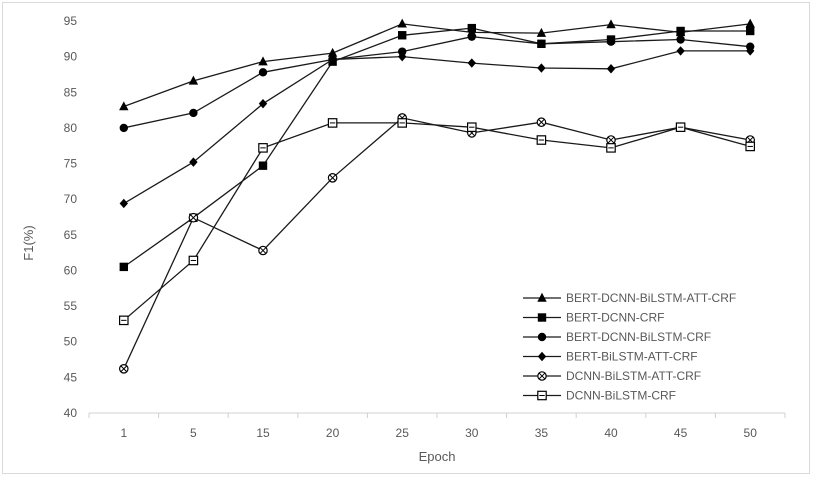 The image size is (814, 480). Describe the element at coordinates (71, 199) in the screenshot. I see `y-tick-label: 70` at that location.